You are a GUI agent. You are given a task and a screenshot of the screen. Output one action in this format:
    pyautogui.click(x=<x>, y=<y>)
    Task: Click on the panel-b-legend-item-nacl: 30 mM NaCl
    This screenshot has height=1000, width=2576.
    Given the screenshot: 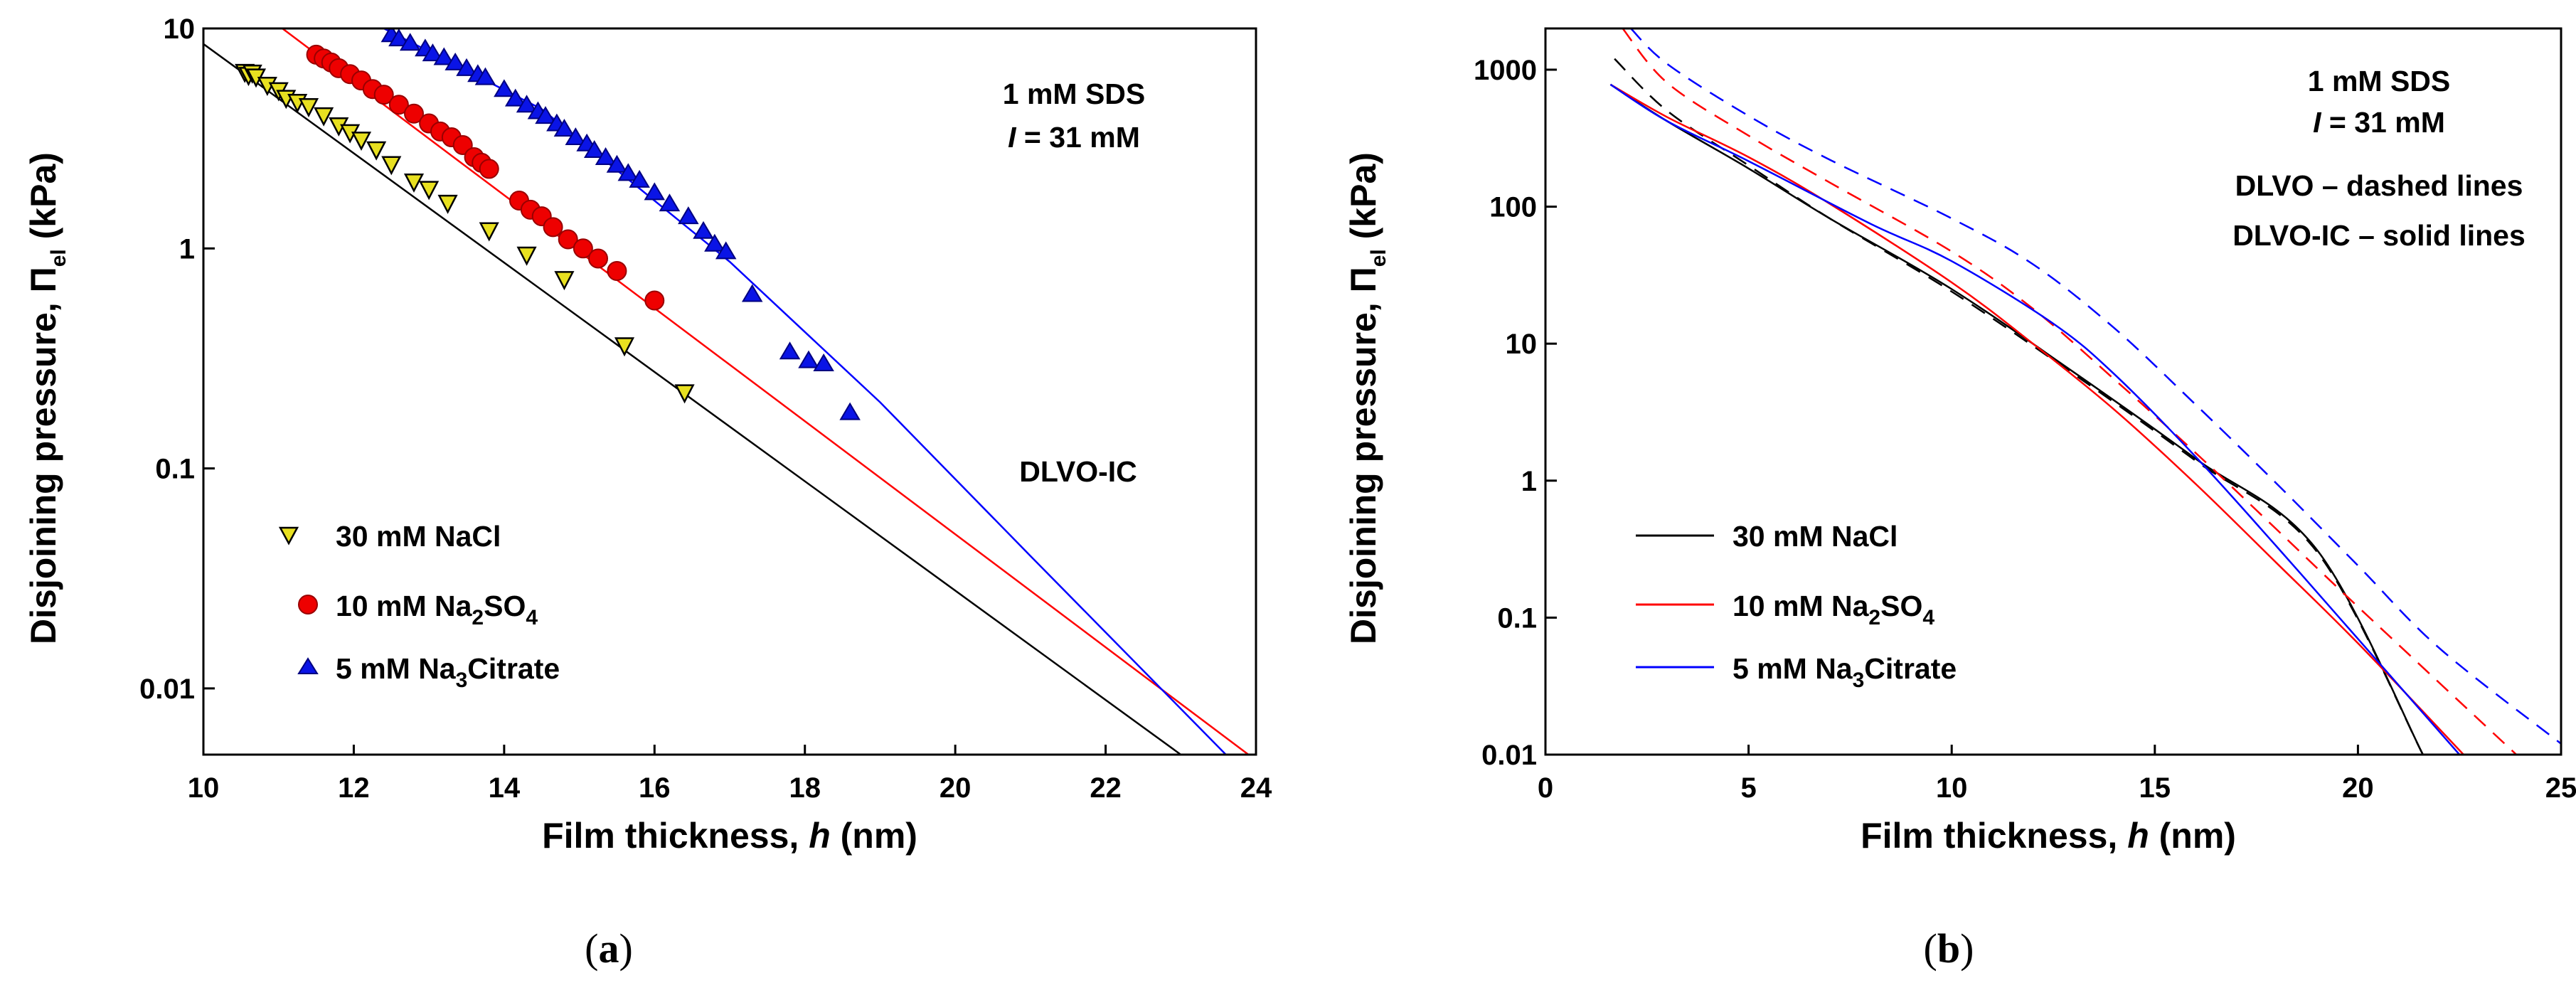 What is the action you would take?
    pyautogui.click(x=1767, y=536)
    